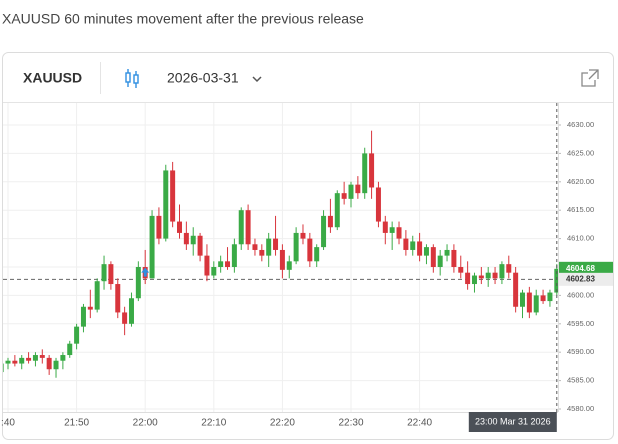 The height and width of the screenshot is (444, 618). I want to click on y-tick-label: 4610.00, so click(580, 238).